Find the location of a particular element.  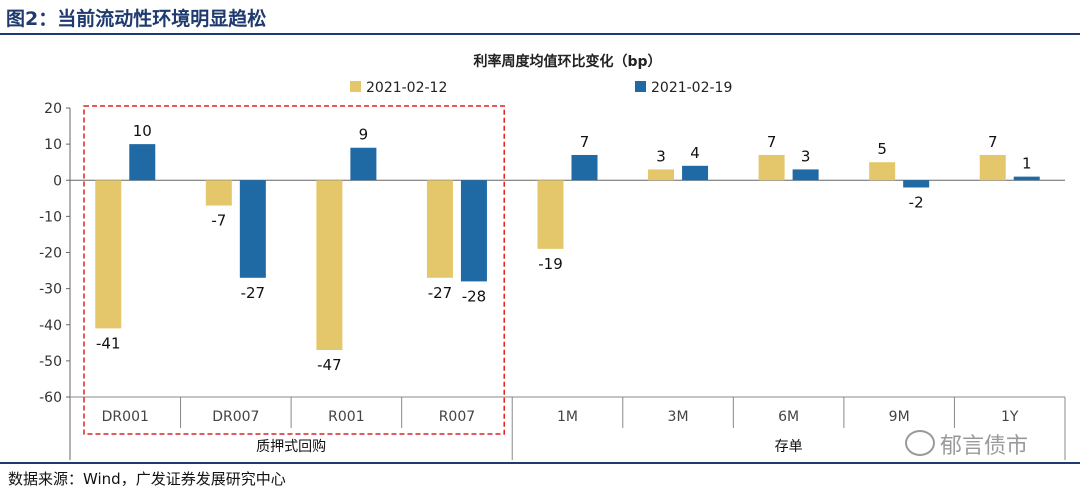

legend-label-2: 2021-02-19 is located at coordinates (691, 88).